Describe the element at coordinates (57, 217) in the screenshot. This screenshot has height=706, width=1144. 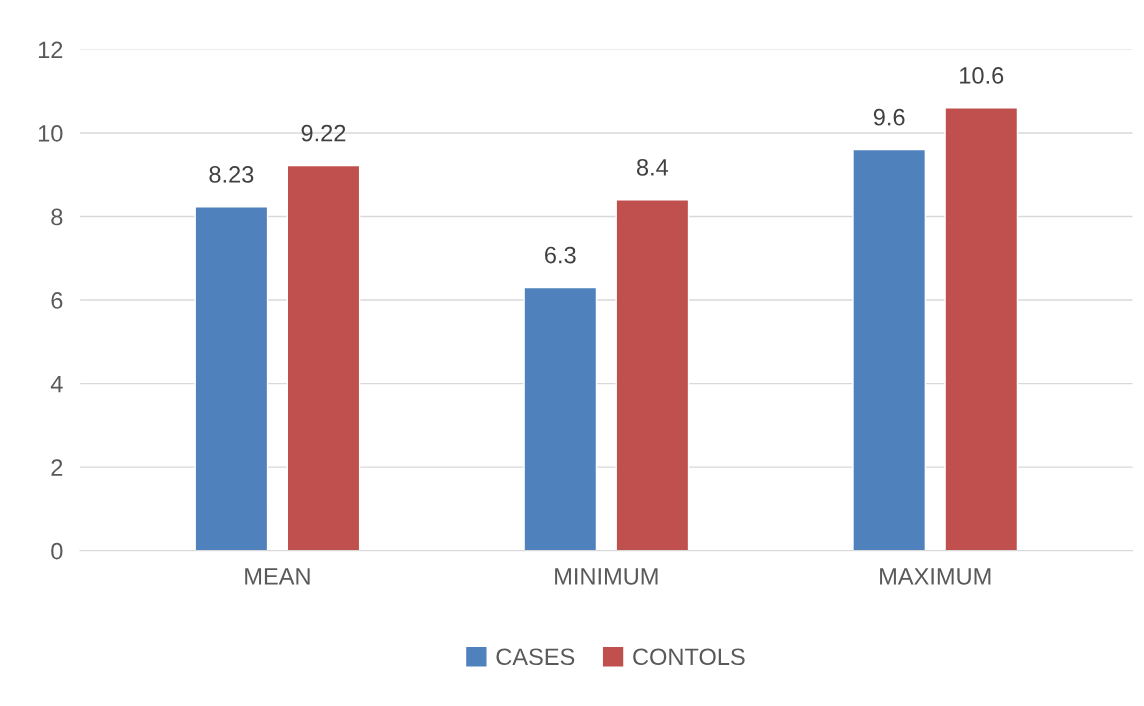
I see `y-tick-label: 8` at that location.